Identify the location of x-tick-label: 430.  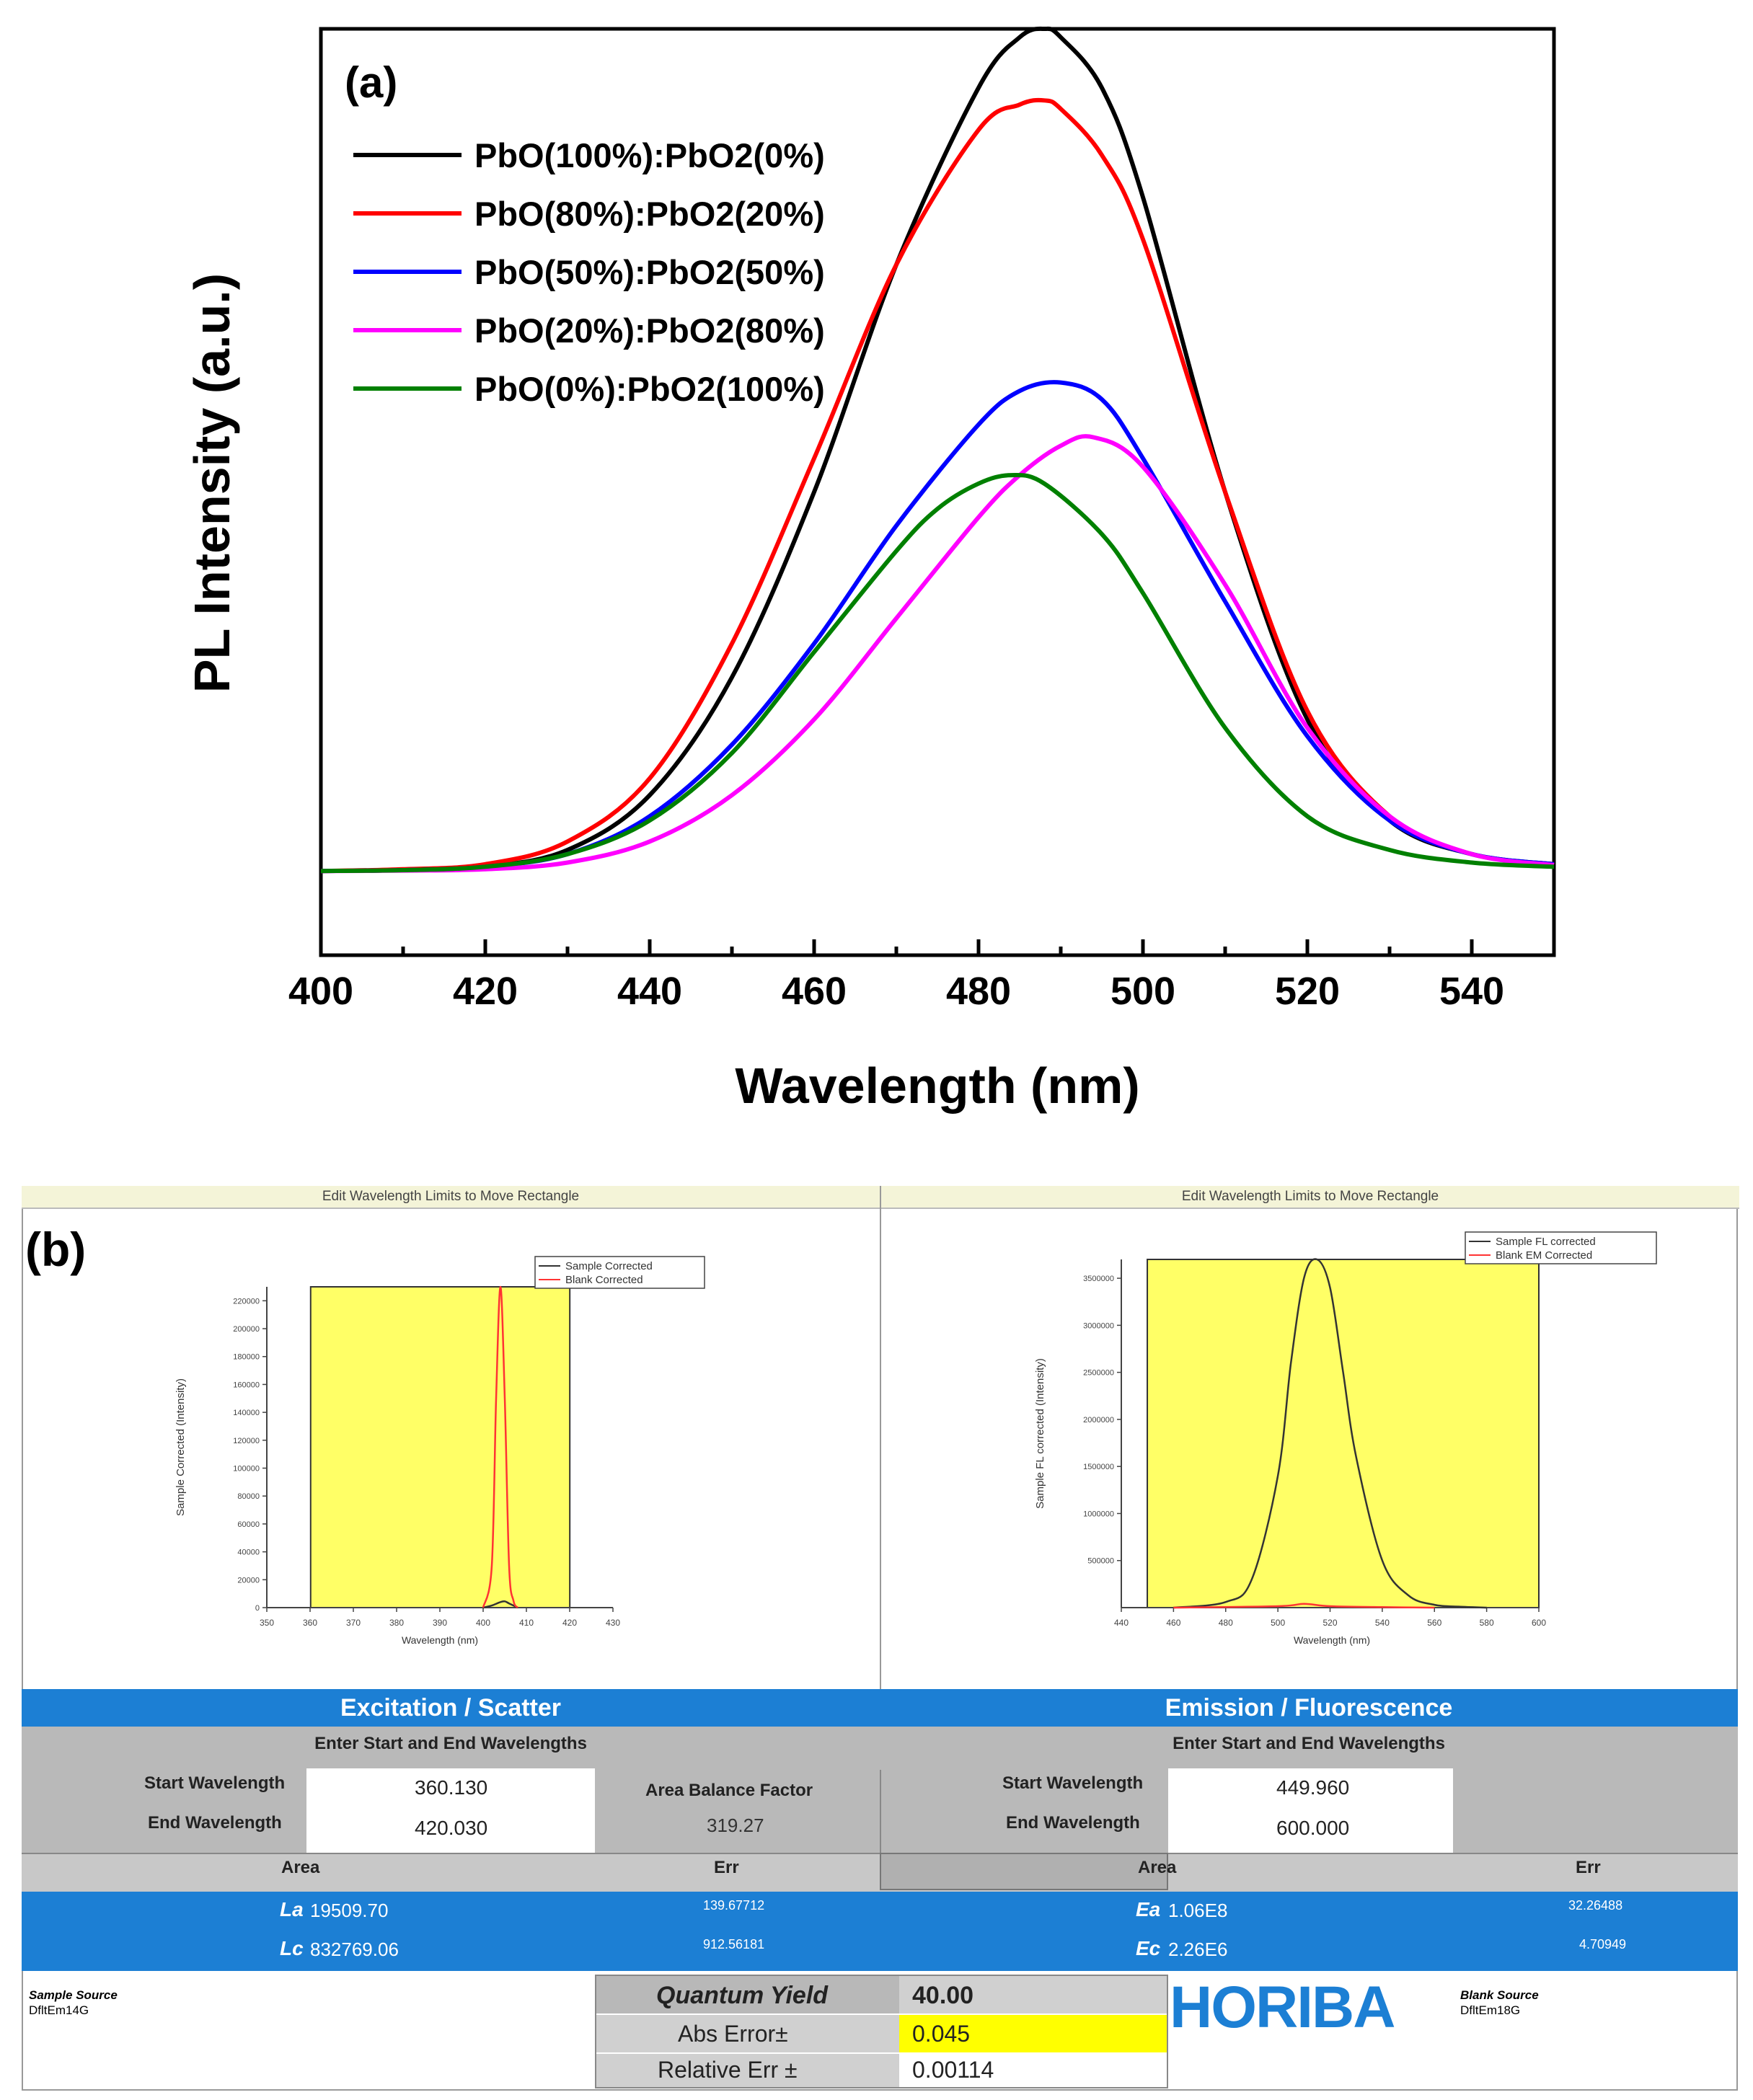
(613, 1623).